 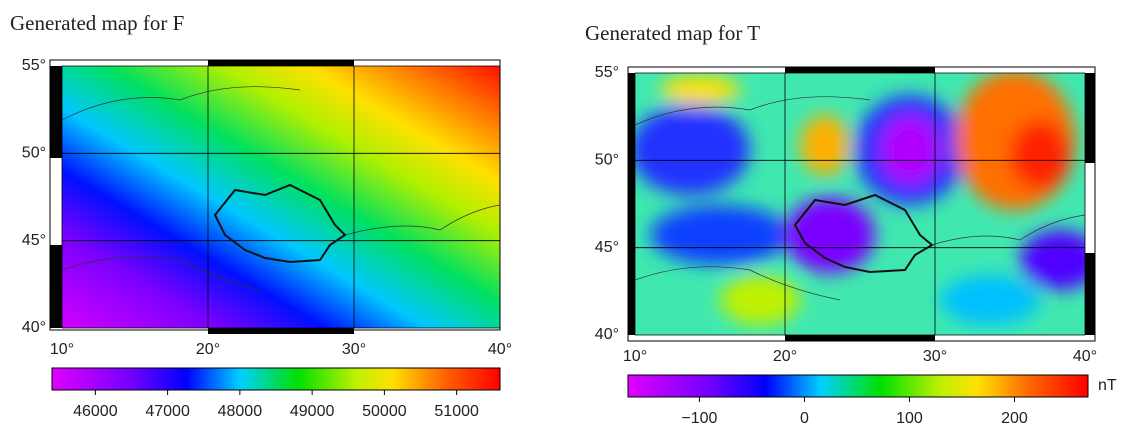 I want to click on colorbar-tick-label: 49000, so click(x=312, y=411).